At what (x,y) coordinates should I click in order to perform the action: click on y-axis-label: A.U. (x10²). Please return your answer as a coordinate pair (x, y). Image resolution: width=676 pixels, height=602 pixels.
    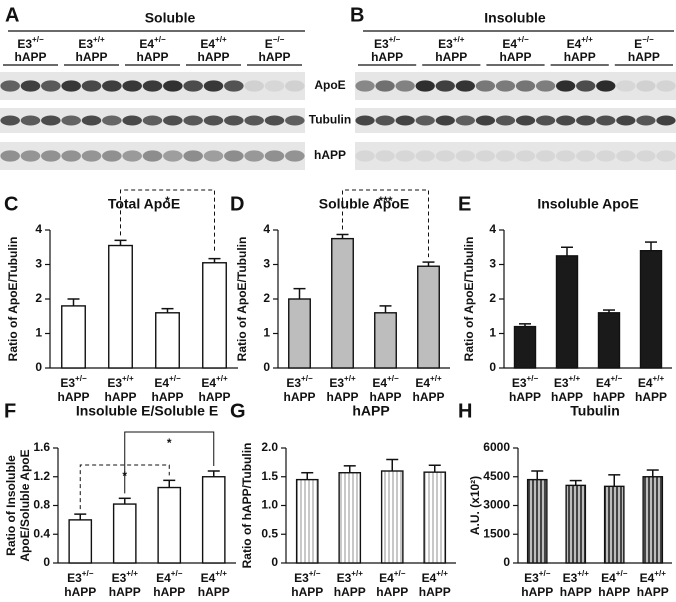
    Looking at the image, I should click on (475, 505).